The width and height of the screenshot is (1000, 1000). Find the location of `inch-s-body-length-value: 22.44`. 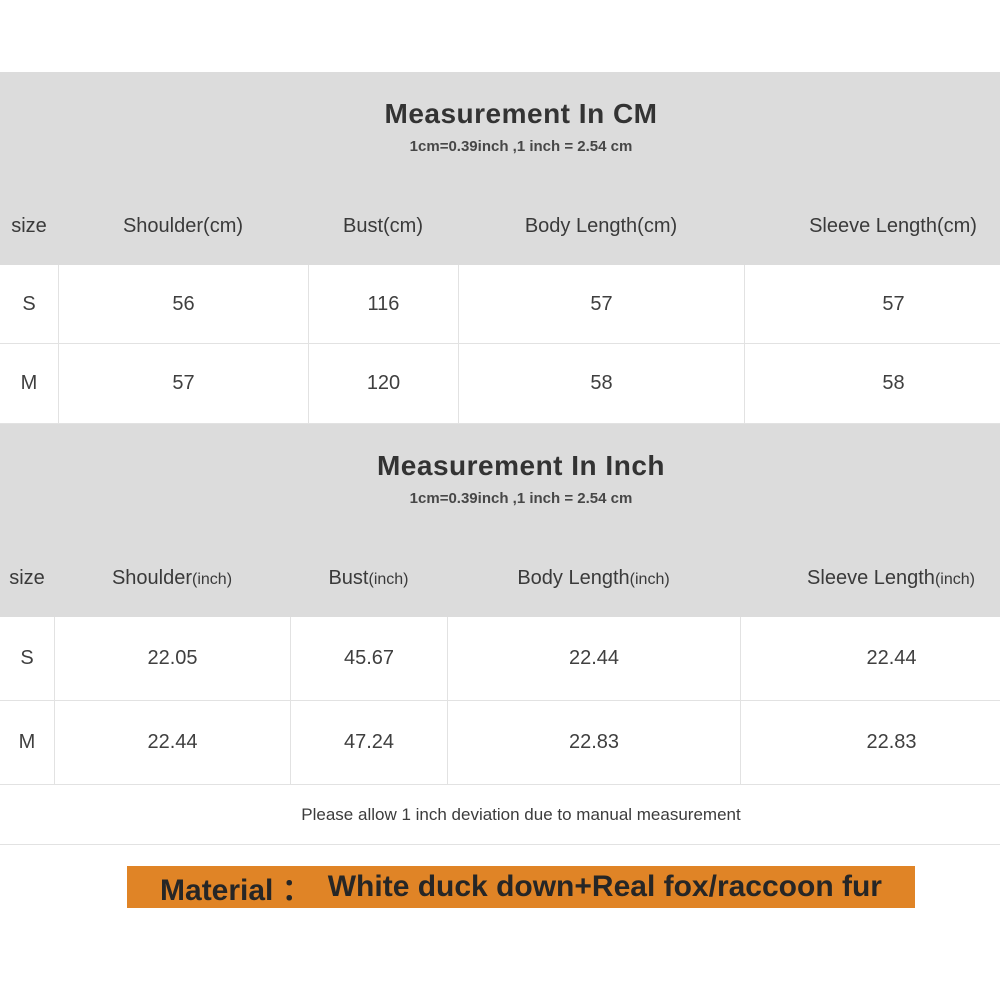

inch-s-body-length-value: 22.44 is located at coordinates (593, 658).